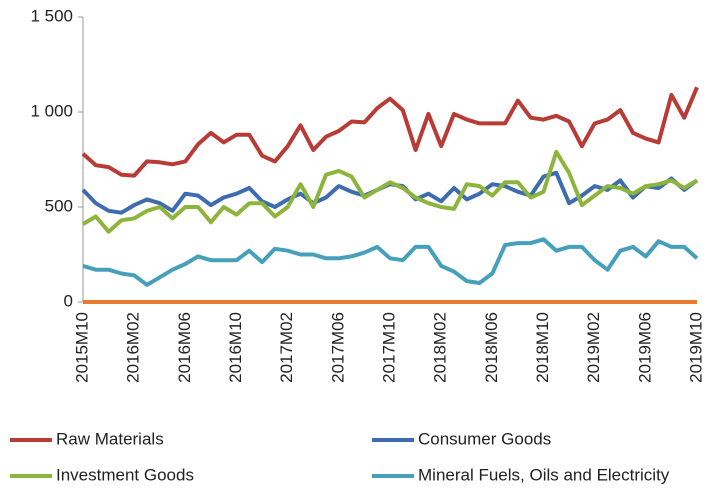 This screenshot has width=714, height=488. Describe the element at coordinates (286, 347) in the screenshot. I see `x-tick-label: 2017M02` at that location.